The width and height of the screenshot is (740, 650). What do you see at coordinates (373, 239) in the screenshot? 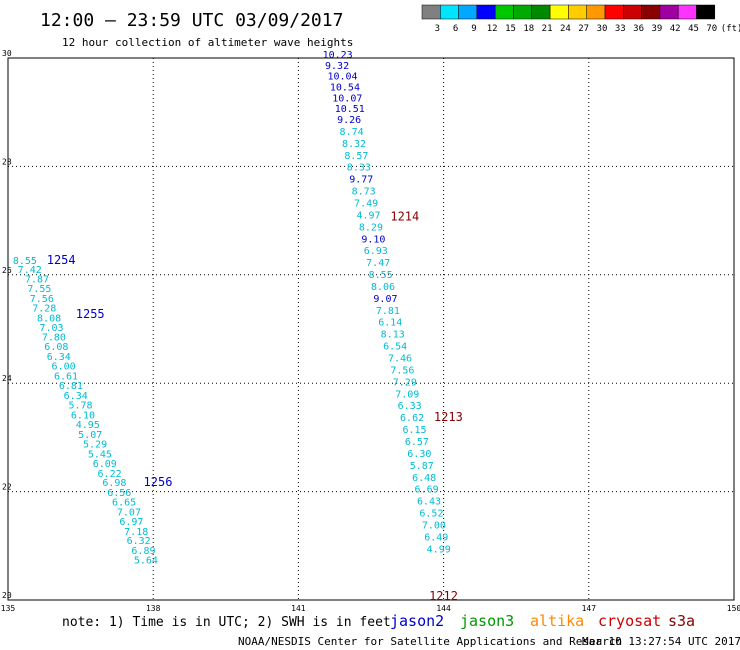
I see `wave-height-label: 9.10` at bounding box center [373, 239].